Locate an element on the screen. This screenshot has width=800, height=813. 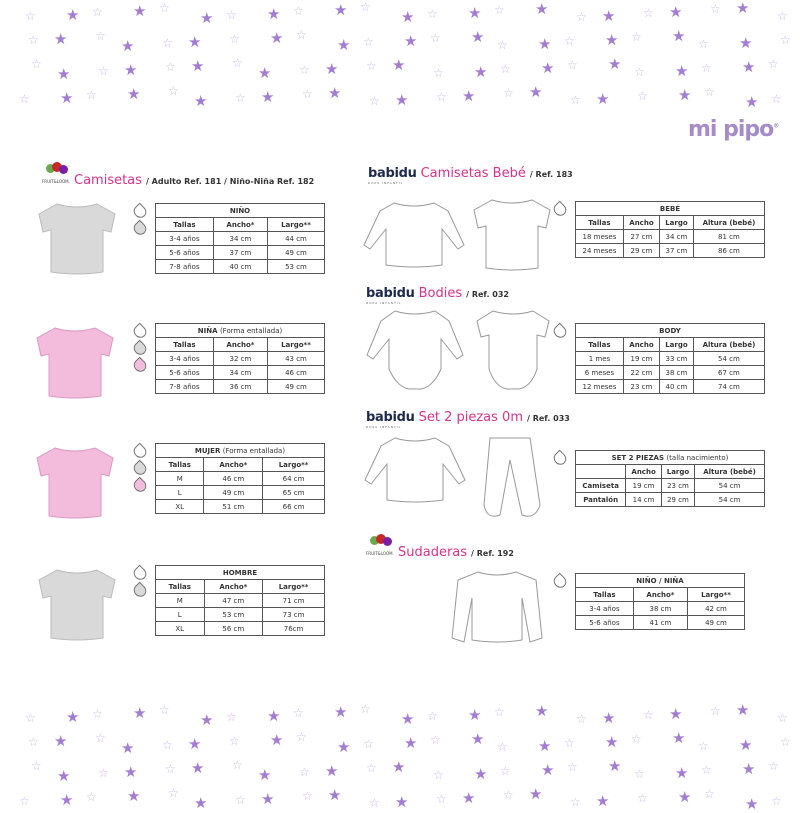
column-header is located at coordinates (600, 471).